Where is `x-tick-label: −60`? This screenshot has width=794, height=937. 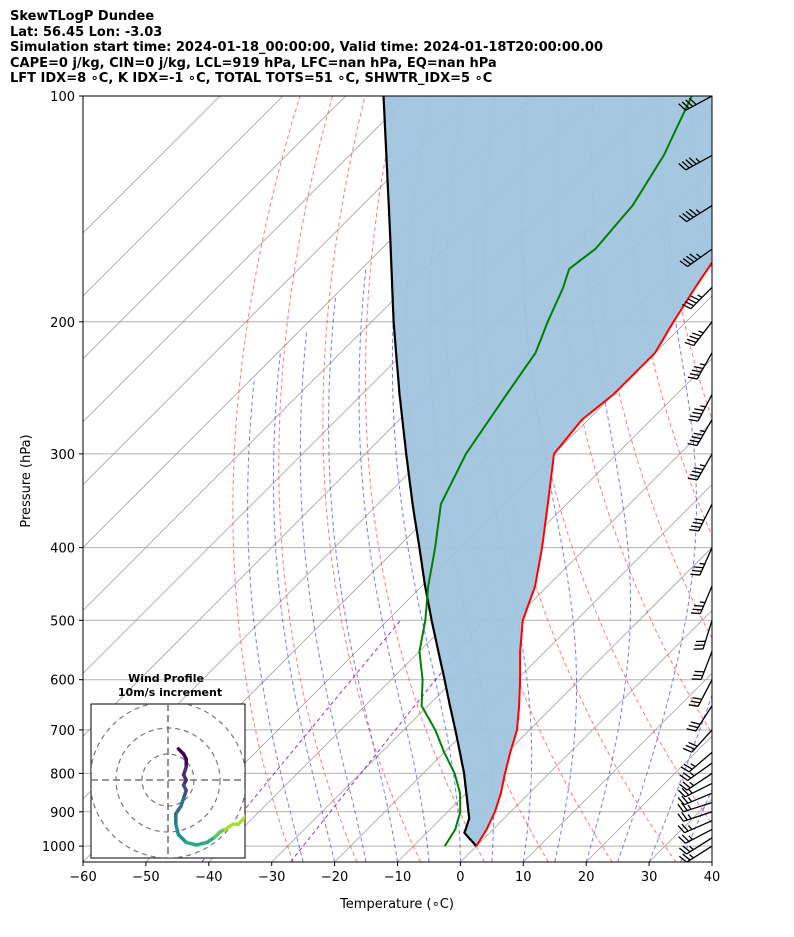
x-tick-label: −60 is located at coordinates (82, 877).